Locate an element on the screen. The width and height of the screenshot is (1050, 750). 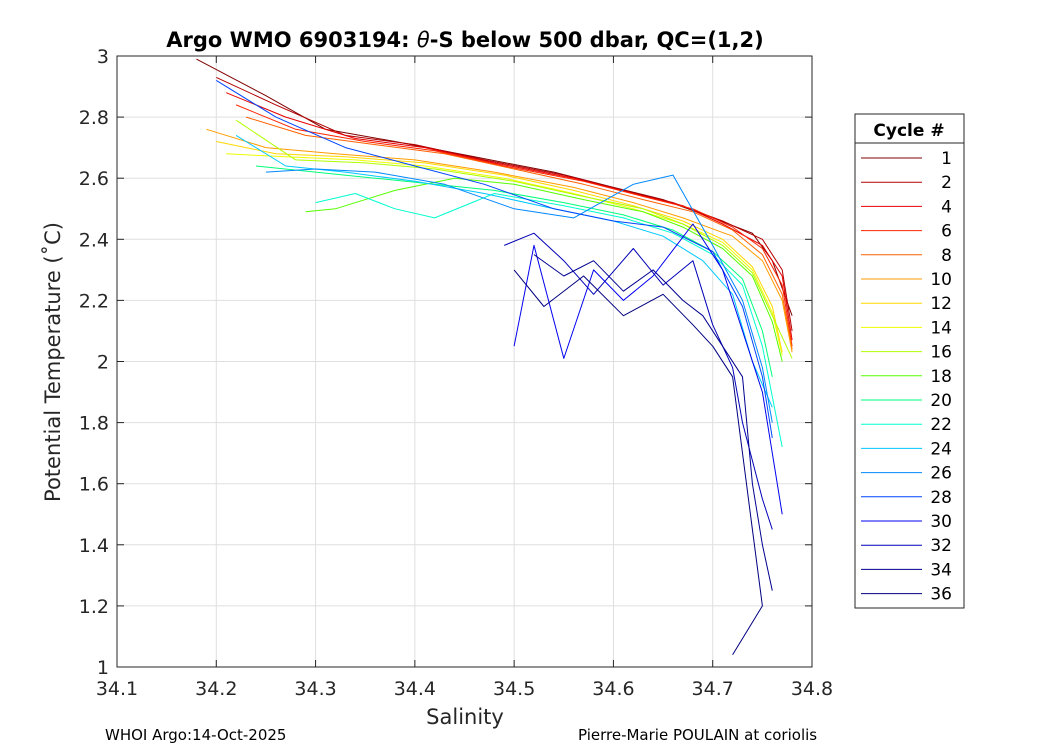
x-tick-labels: 34.1 34.2 34.3 34.4 34.5 34.6 34.7 34.8 is located at coordinates (464, 689).